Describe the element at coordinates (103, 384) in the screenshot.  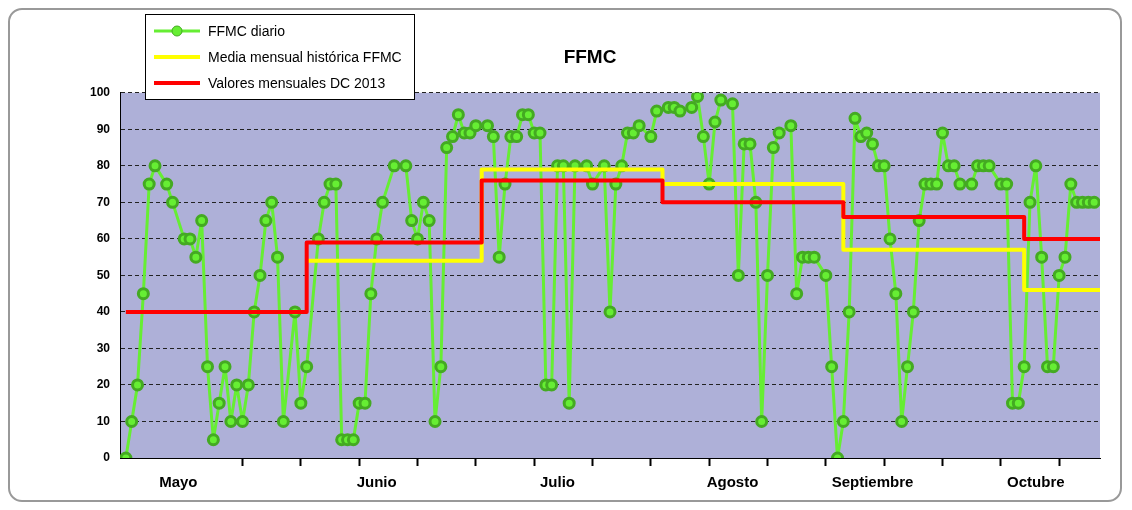
I see `y-tick-label: 20` at that location.